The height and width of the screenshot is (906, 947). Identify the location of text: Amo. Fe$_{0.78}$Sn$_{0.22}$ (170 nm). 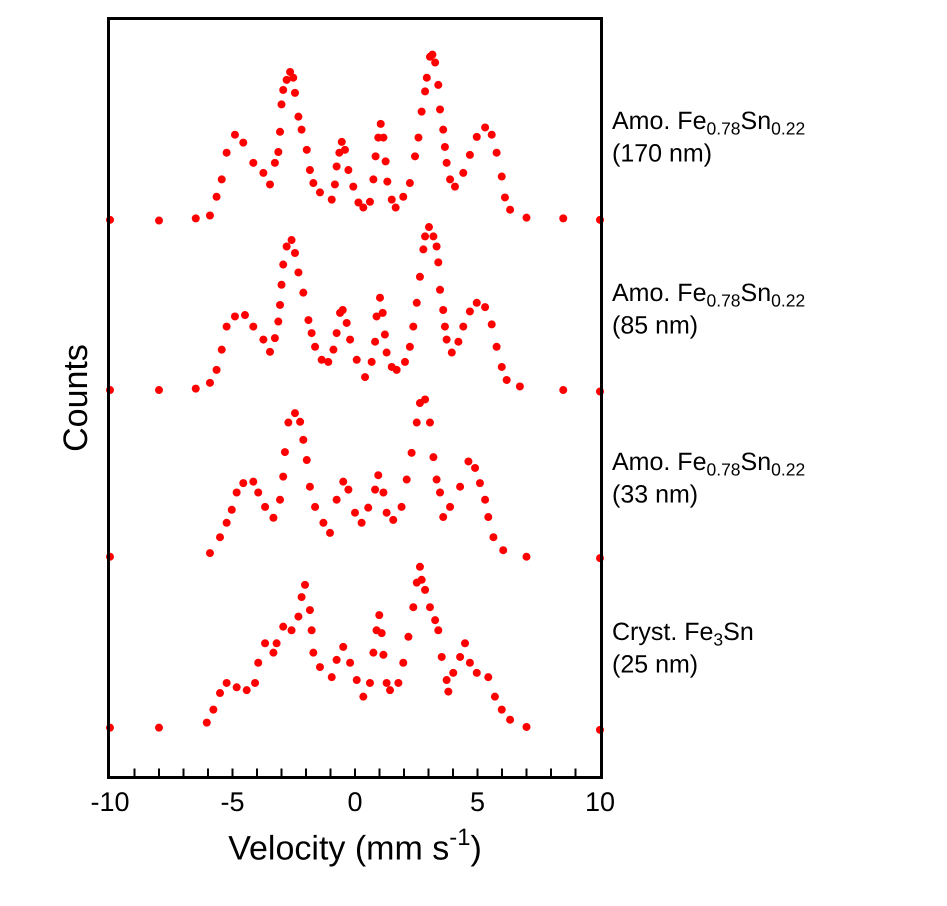
(709, 137).